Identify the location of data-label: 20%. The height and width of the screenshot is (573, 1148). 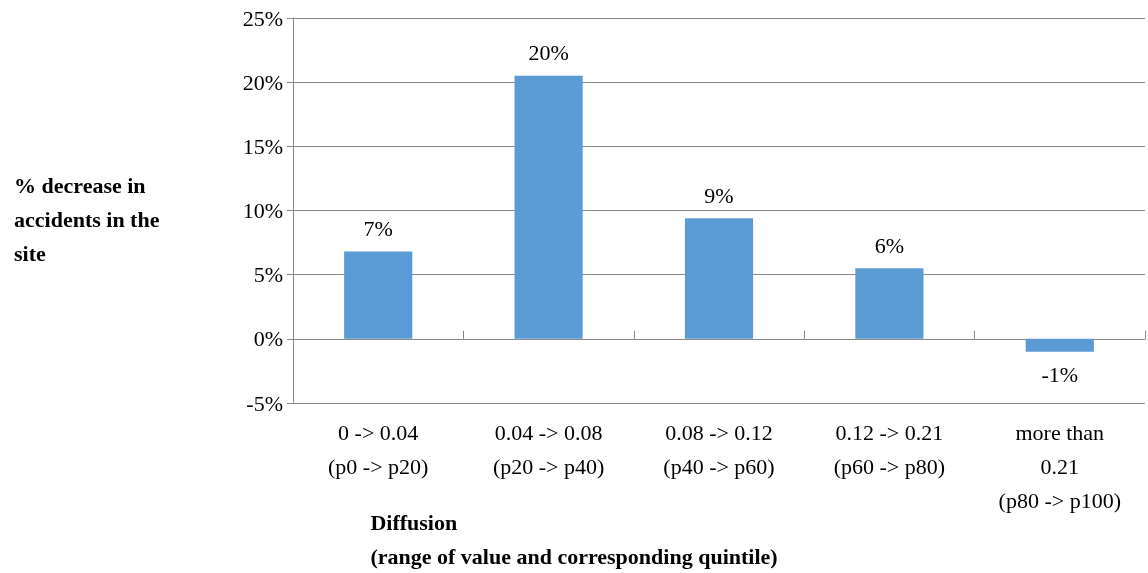
(548, 53).